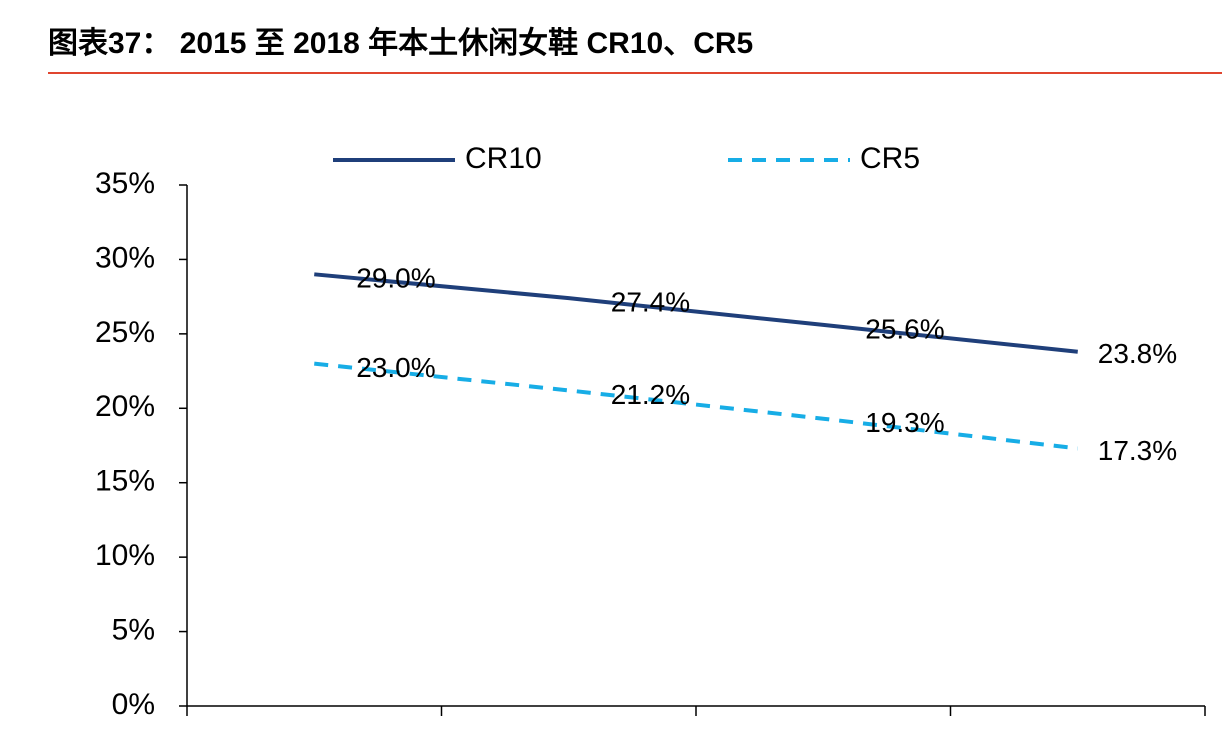 The height and width of the screenshot is (750, 1222). Describe the element at coordinates (125, 481) in the screenshot. I see `y-tick-label: 15%` at that location.